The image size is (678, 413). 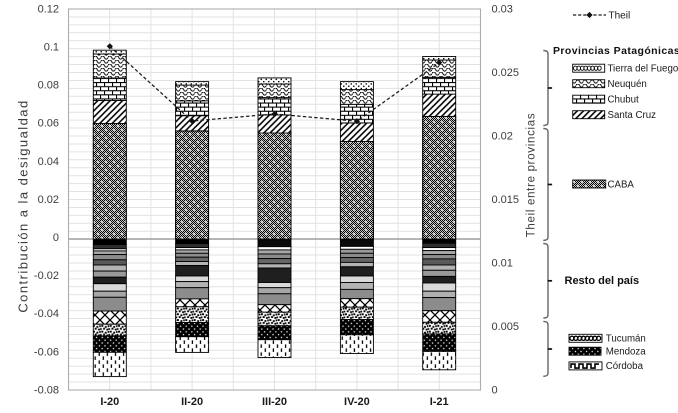 I want to click on svg-text: -0.08, so click(x=46, y=390).